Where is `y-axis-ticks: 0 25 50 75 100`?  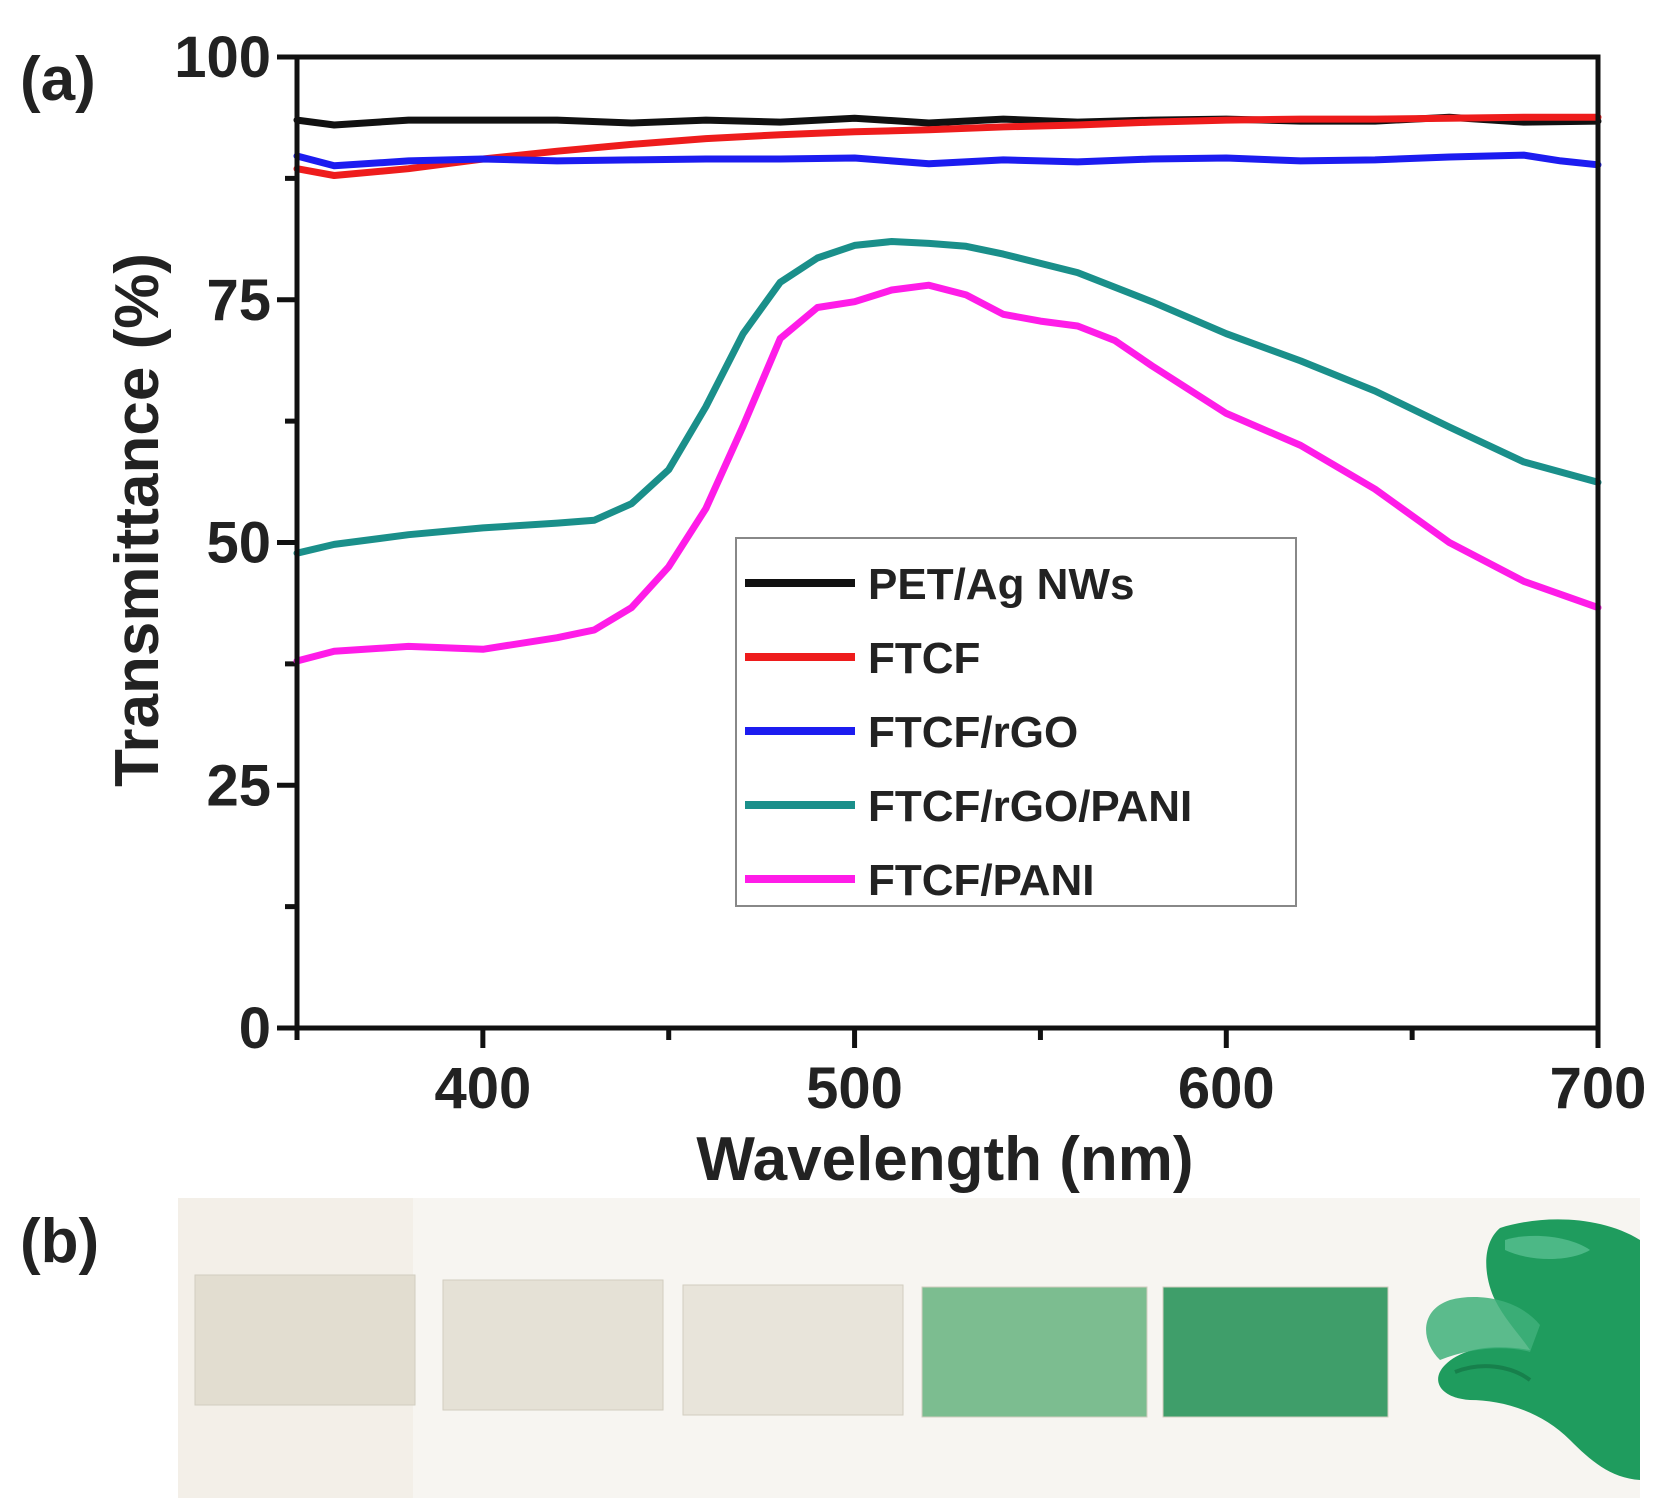 y-axis-ticks: 0 25 50 75 100 is located at coordinates (235, 543).